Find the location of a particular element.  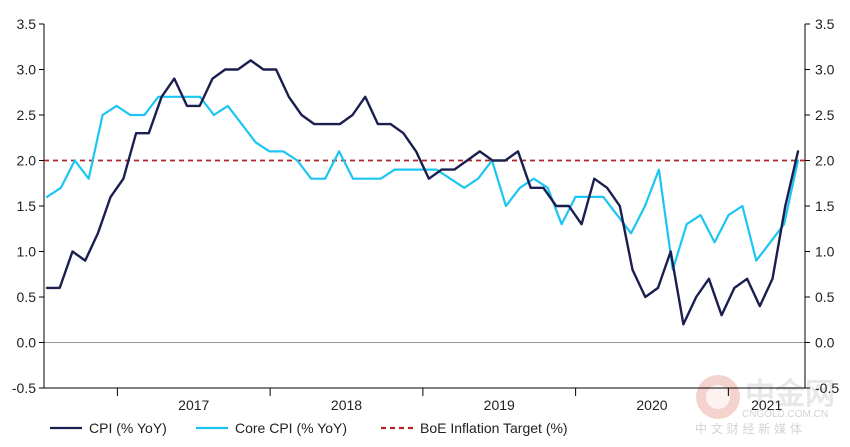

watermark-sub-text: 中 文 财 经 新 媒 体 is located at coordinates (748, 428).